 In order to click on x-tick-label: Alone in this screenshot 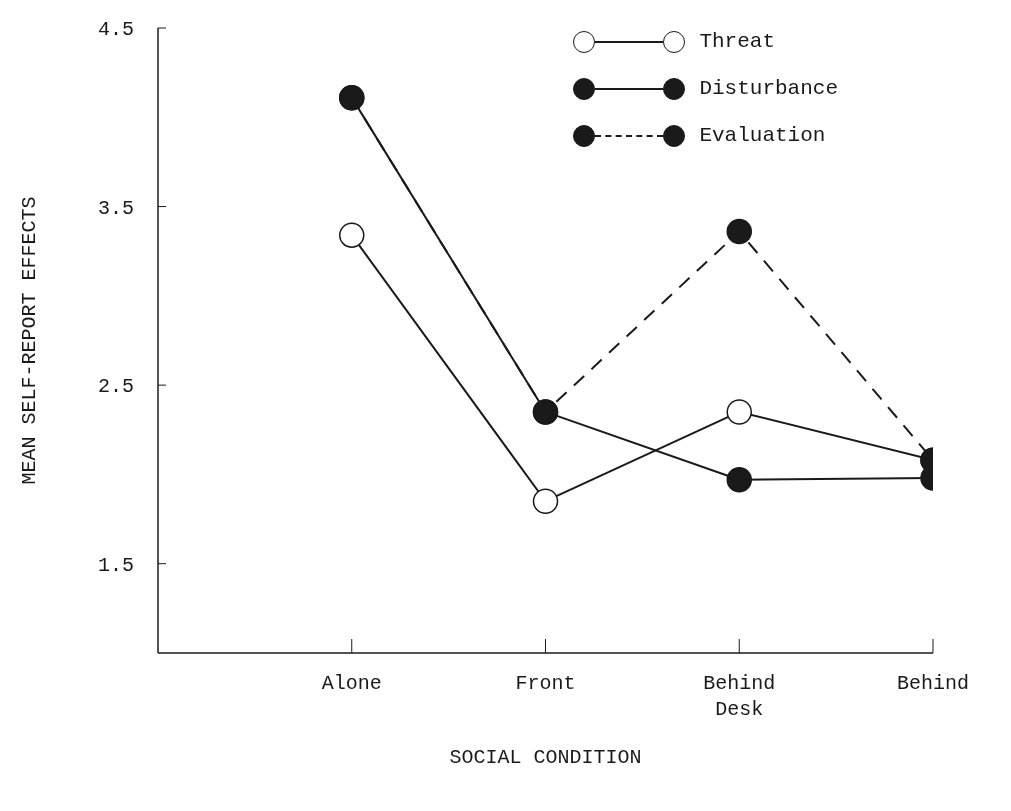, I will do `click(351, 683)`.